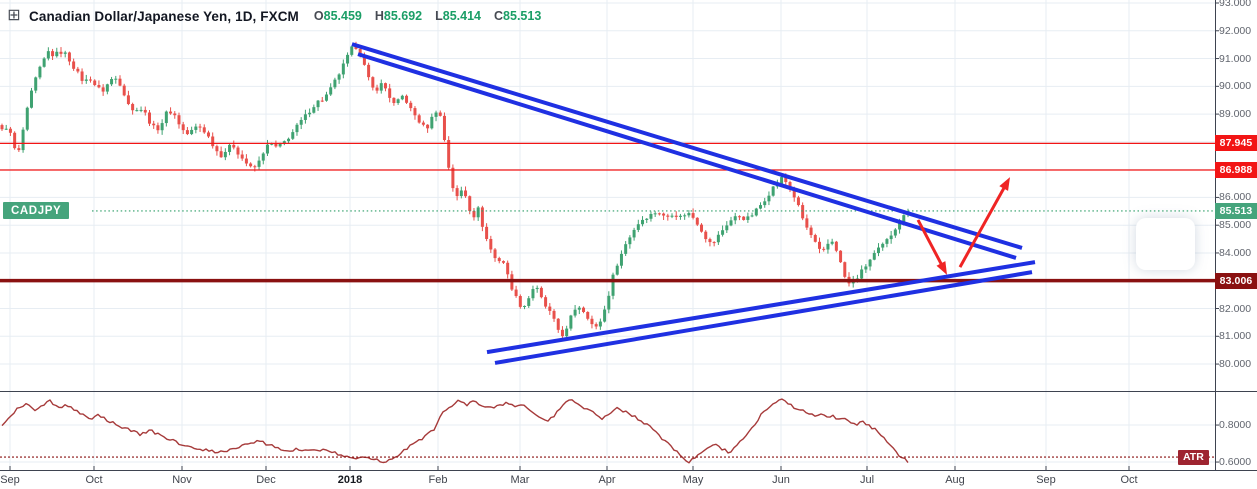 This screenshot has height=489, width=1257. I want to click on ohlc-h: H85.692, so click(398, 16).